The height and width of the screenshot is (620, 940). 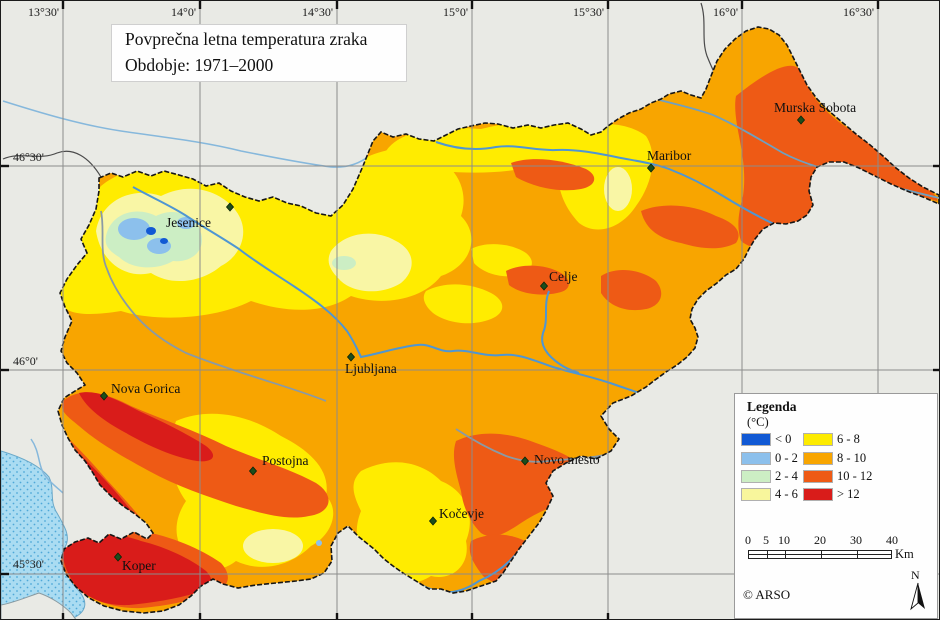 What do you see at coordinates (461, 513) in the screenshot?
I see `city-label: Kočevje` at bounding box center [461, 513].